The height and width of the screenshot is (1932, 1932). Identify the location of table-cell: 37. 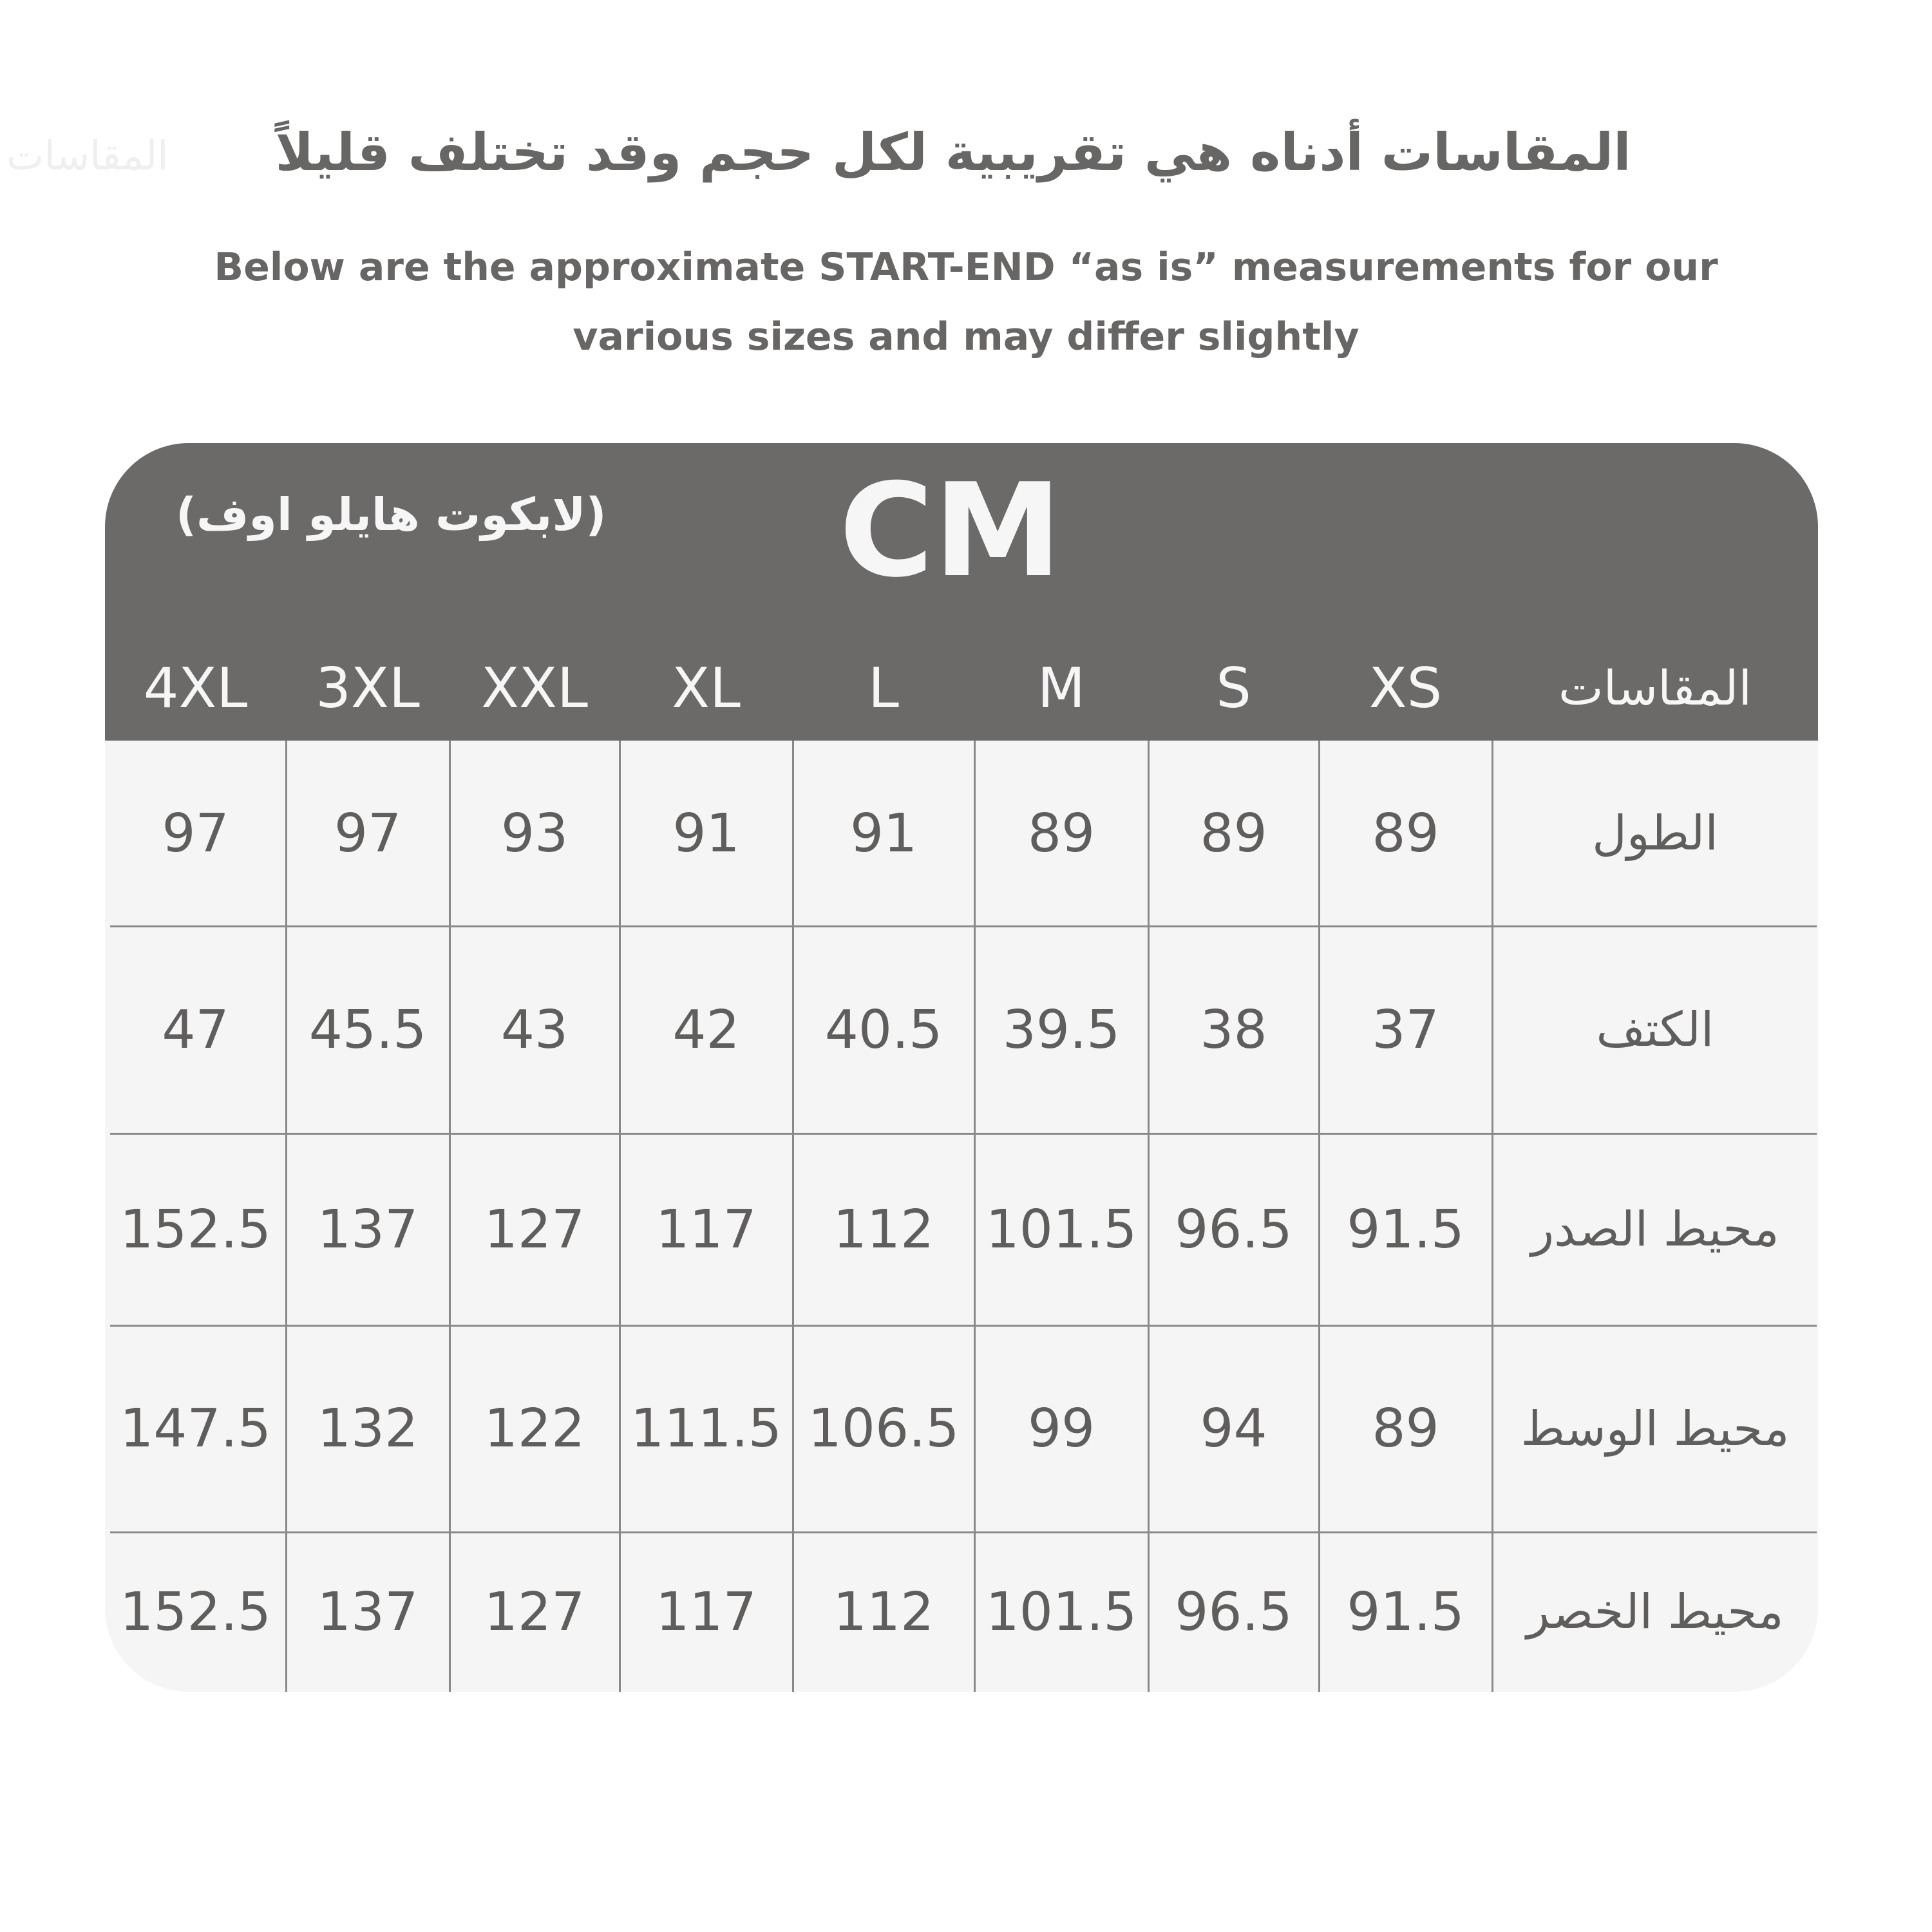
(1405, 1030).